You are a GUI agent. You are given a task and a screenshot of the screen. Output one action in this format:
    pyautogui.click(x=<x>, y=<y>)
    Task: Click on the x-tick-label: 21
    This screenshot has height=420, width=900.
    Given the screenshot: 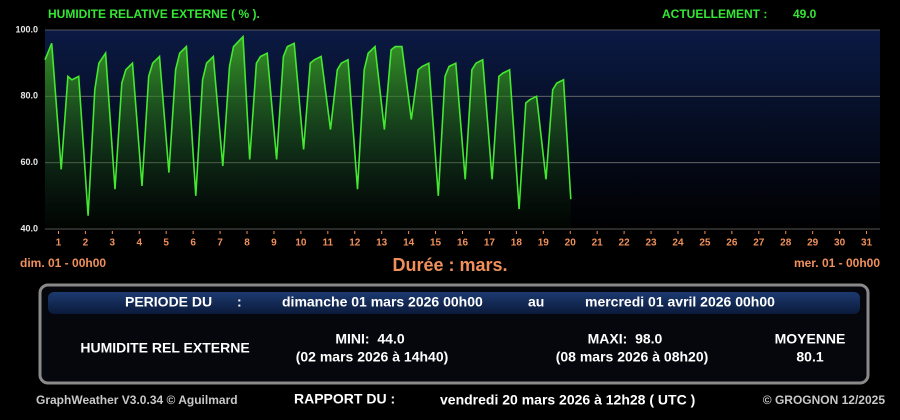 What is the action you would take?
    pyautogui.click(x=598, y=243)
    